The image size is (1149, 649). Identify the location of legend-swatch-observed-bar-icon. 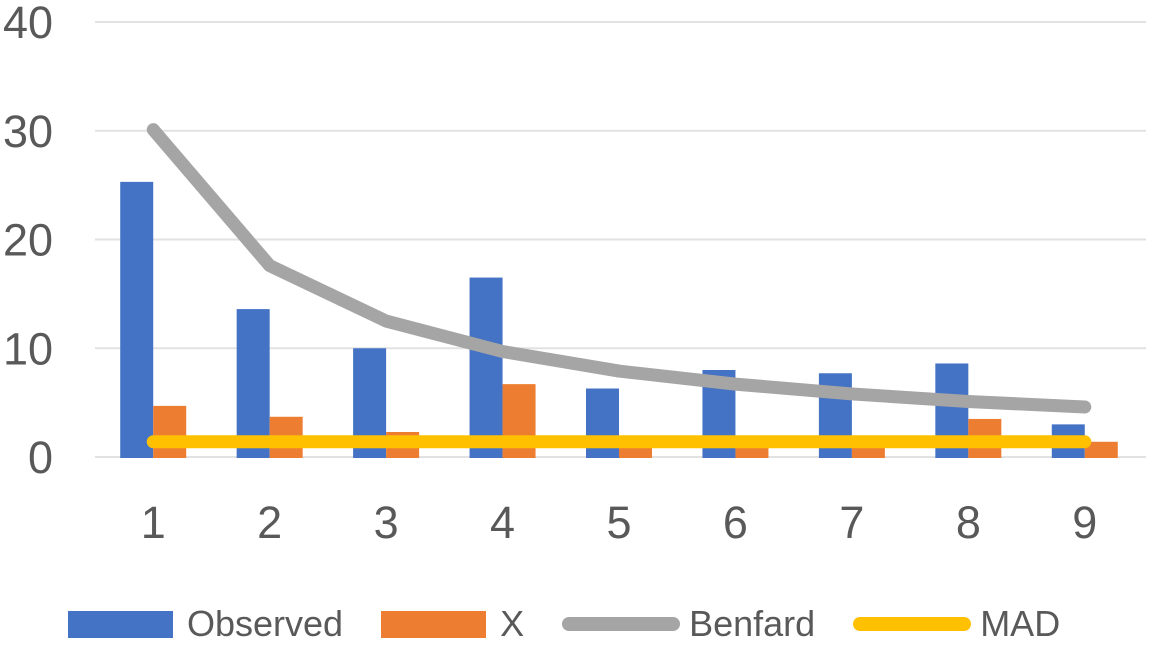
(120, 624).